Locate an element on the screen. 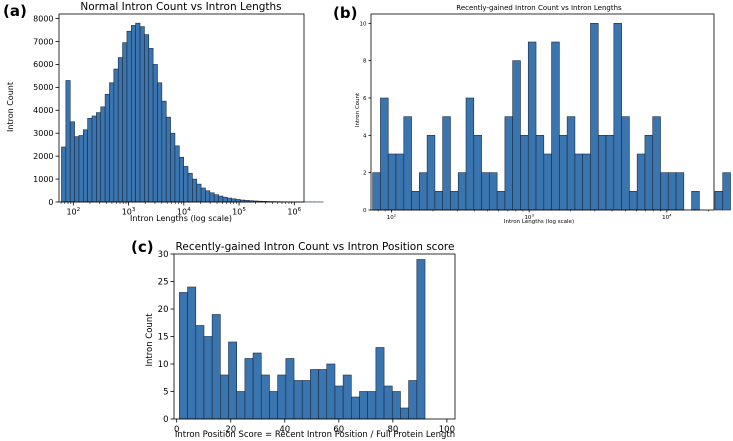 This screenshot has height=441, width=733. x-tick-label-c-1: 20 is located at coordinates (230, 430).